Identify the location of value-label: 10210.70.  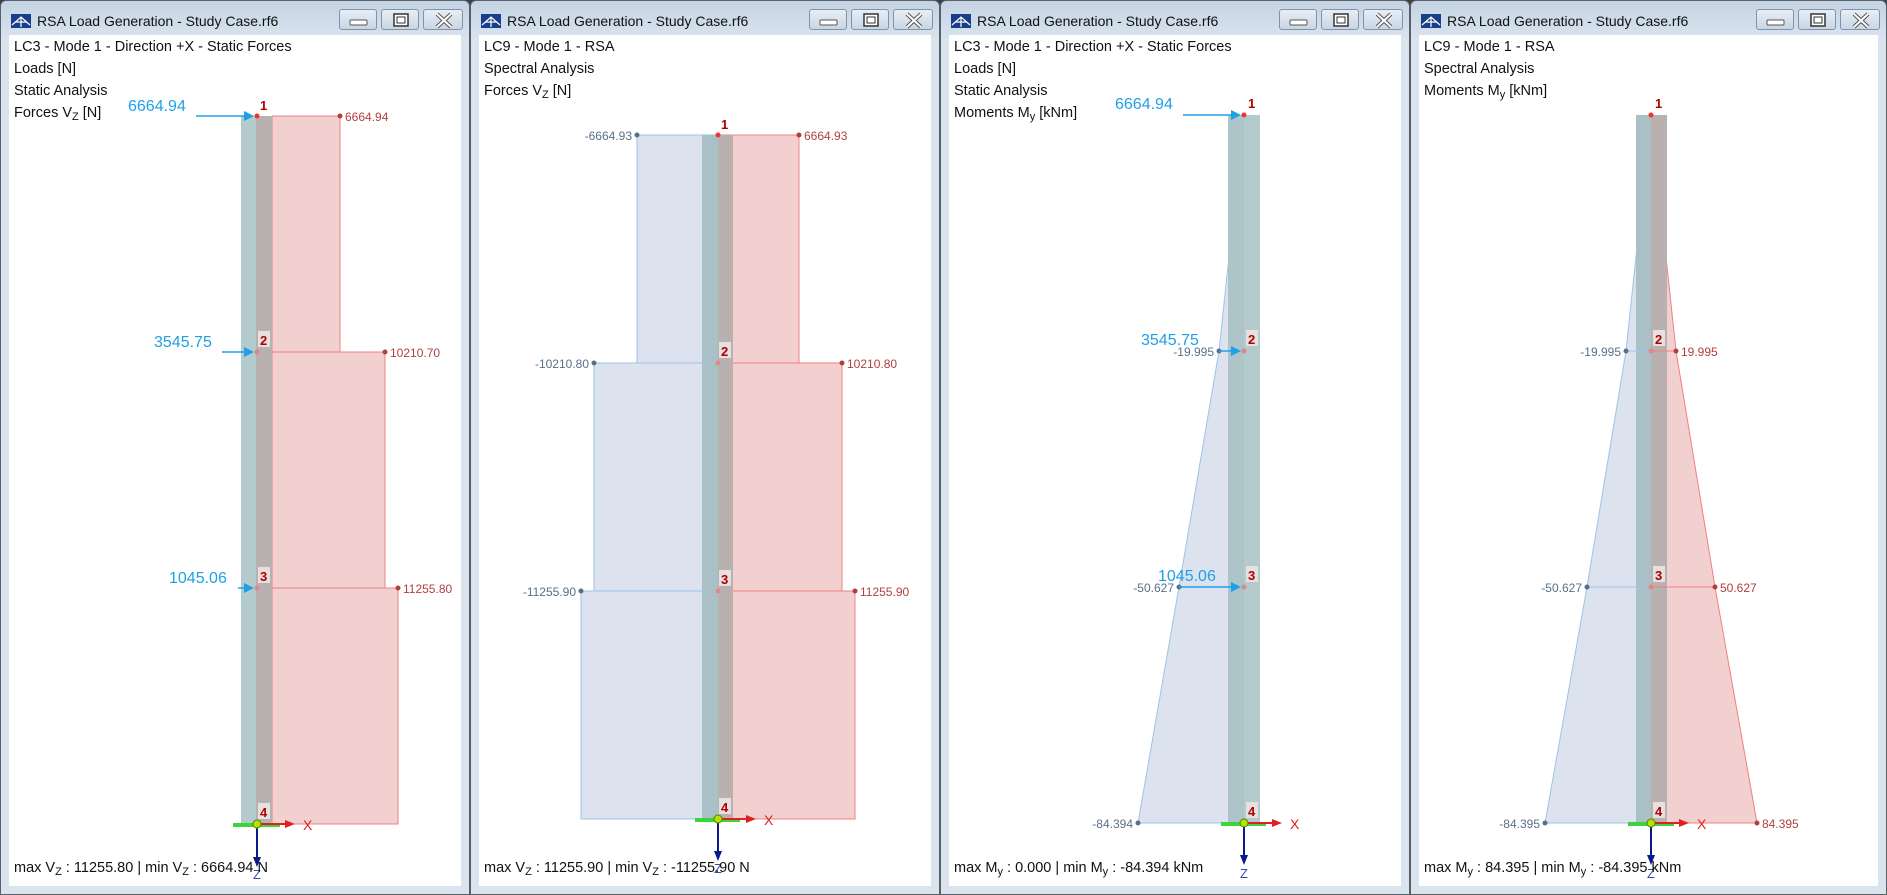
(415, 353).